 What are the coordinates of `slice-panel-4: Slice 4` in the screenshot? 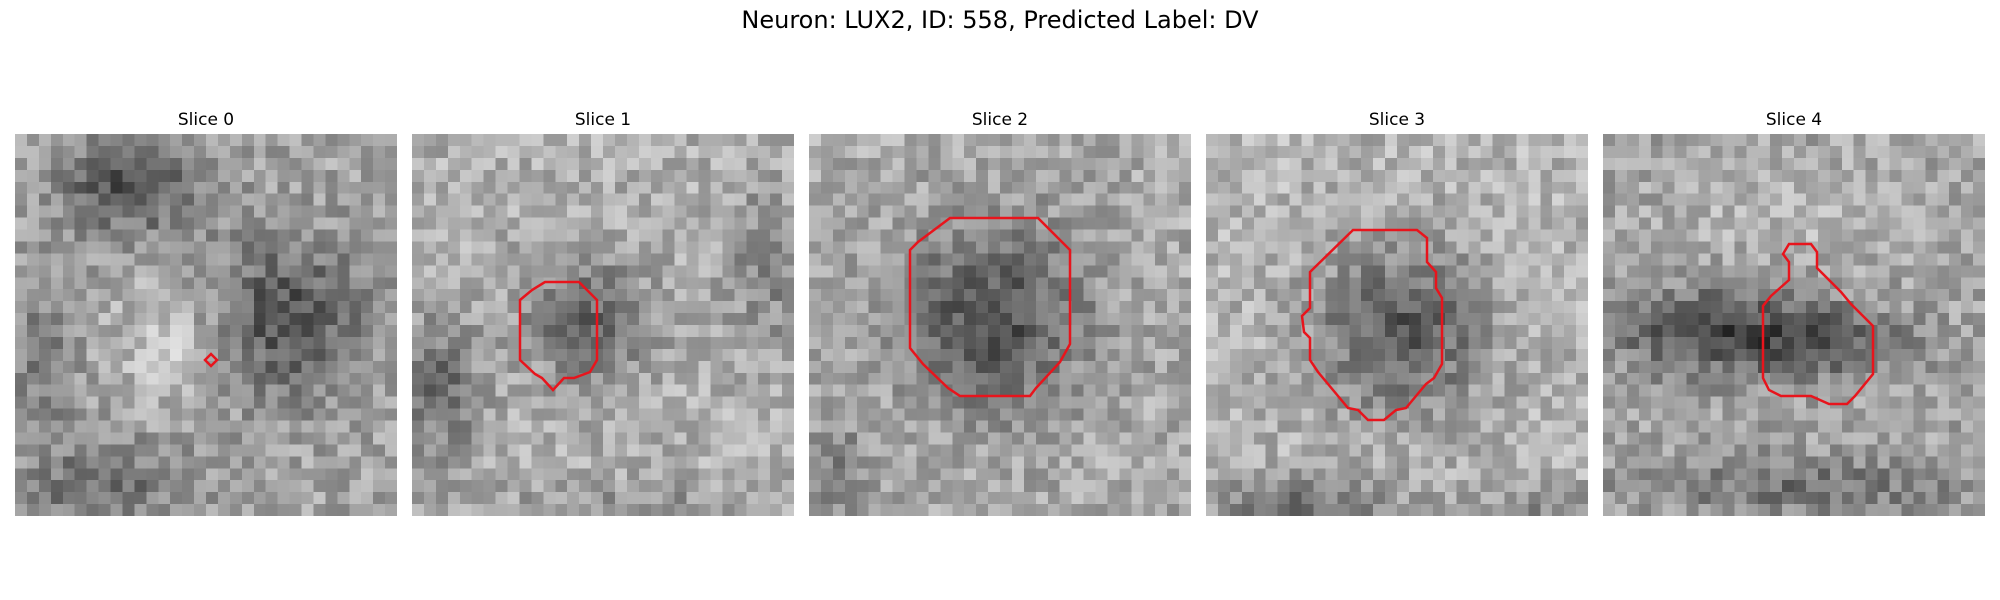 It's located at (1794, 312).